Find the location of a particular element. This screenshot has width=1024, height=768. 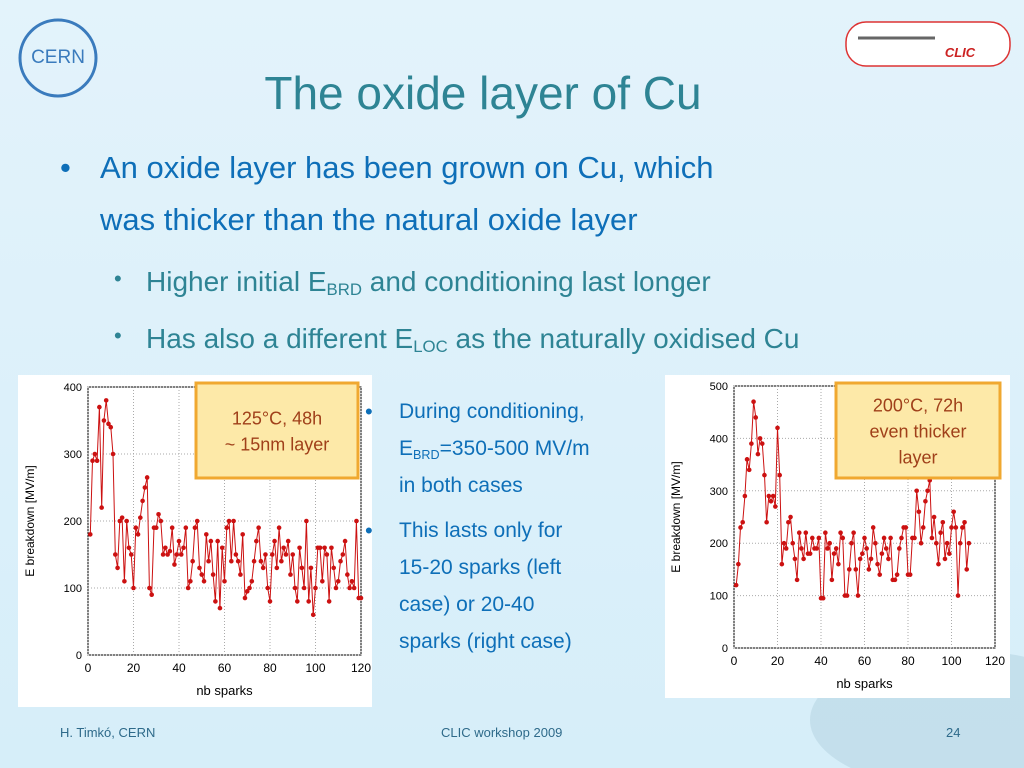

y-tick-label: 200 is located at coordinates (73, 522).